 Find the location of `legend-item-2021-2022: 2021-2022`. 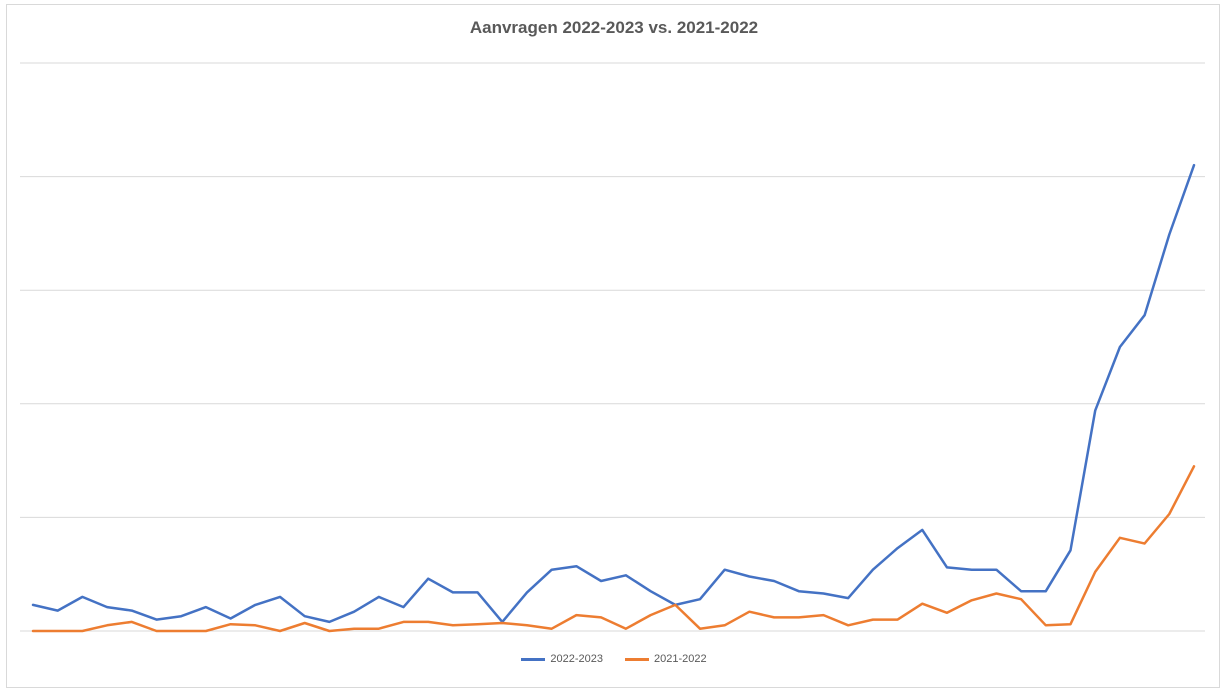

legend-item-2021-2022: 2021-2022 is located at coordinates (666, 659).